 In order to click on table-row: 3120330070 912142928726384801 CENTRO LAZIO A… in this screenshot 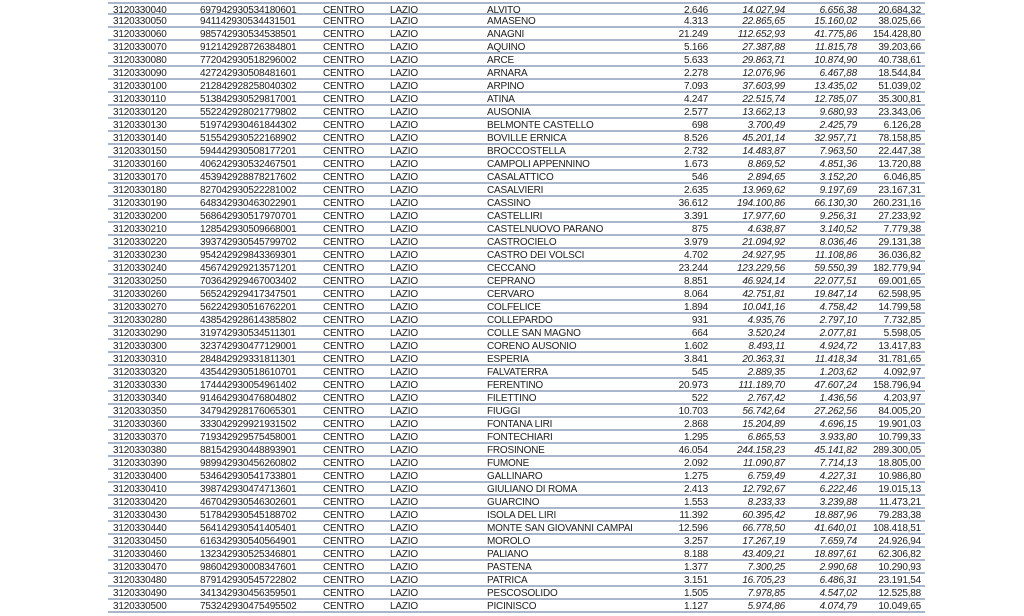, I will do `click(516, 47)`.